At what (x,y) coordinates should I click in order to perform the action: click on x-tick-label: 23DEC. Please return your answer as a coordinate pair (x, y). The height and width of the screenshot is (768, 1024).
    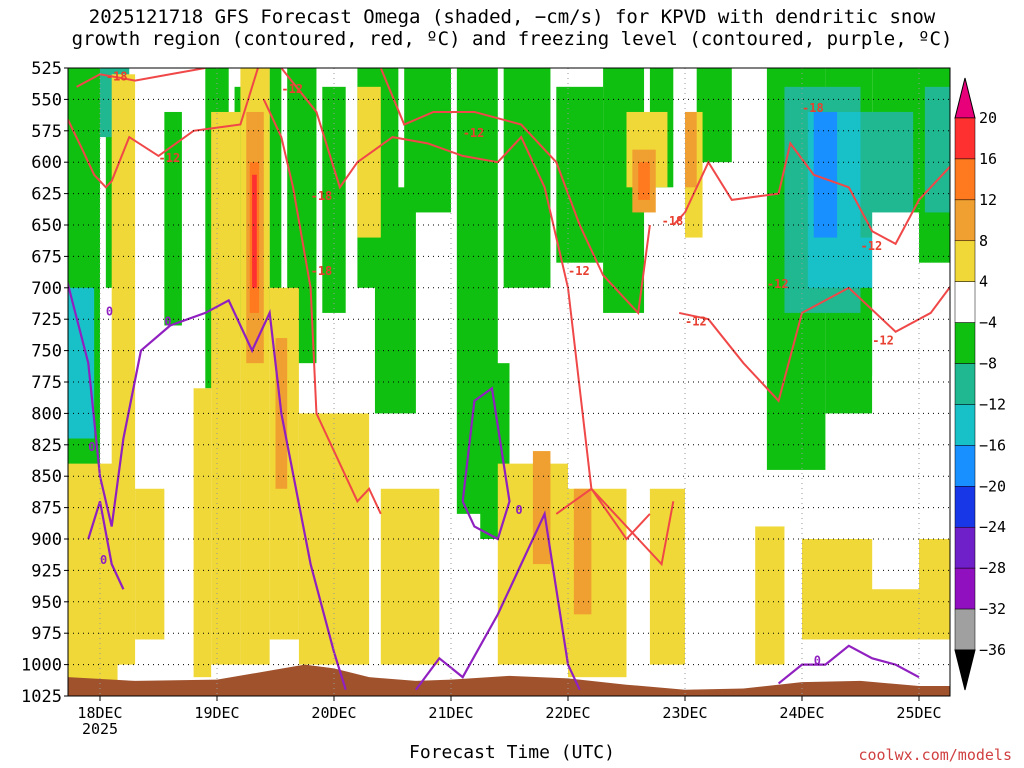
    Looking at the image, I should click on (684, 713).